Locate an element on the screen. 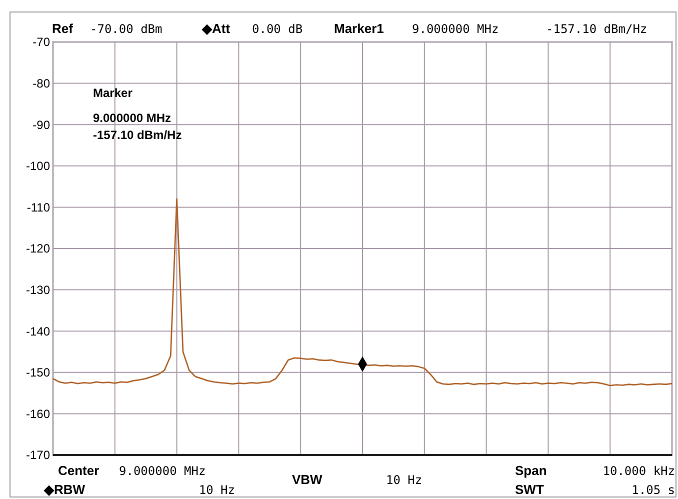  text: 1.05 s is located at coordinates (653, 490).